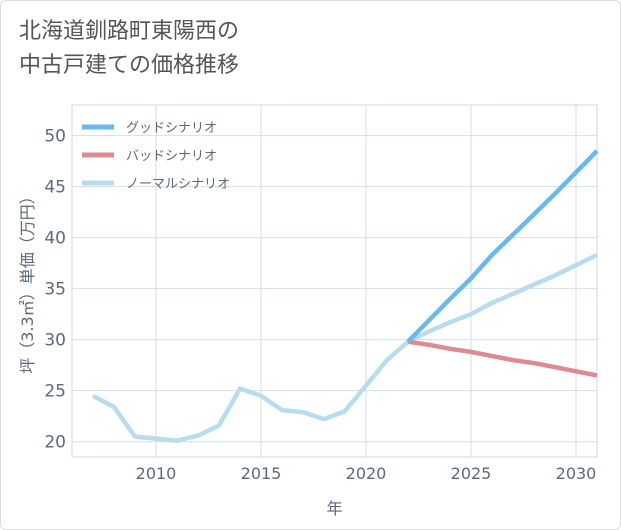 The height and width of the screenshot is (530, 621). Describe the element at coordinates (576, 473) in the screenshot. I see `x-tick-label: 2030` at that location.